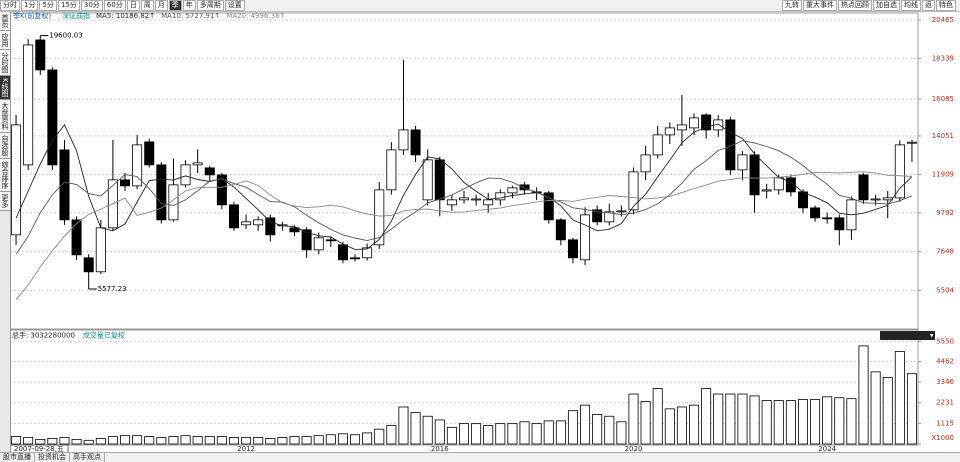 The width and height of the screenshot is (960, 462). Describe the element at coordinates (5, 201) in the screenshot. I see `sidebar-item: 更多` at that location.